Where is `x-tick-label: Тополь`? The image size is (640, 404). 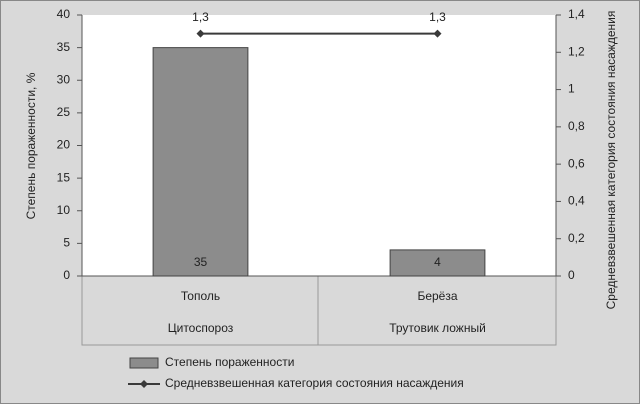
x-tick-label: Тополь is located at coordinates (200, 296).